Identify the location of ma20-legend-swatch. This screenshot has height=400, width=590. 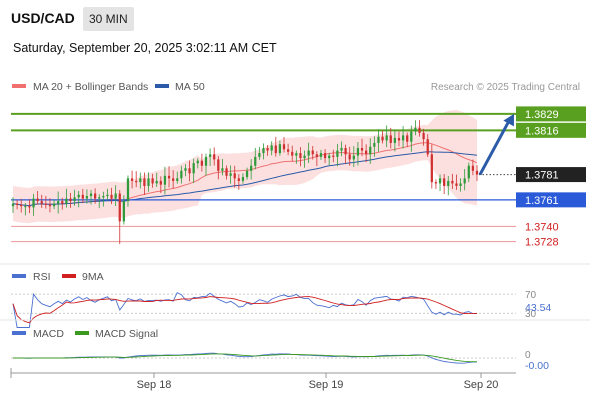
(19, 86).